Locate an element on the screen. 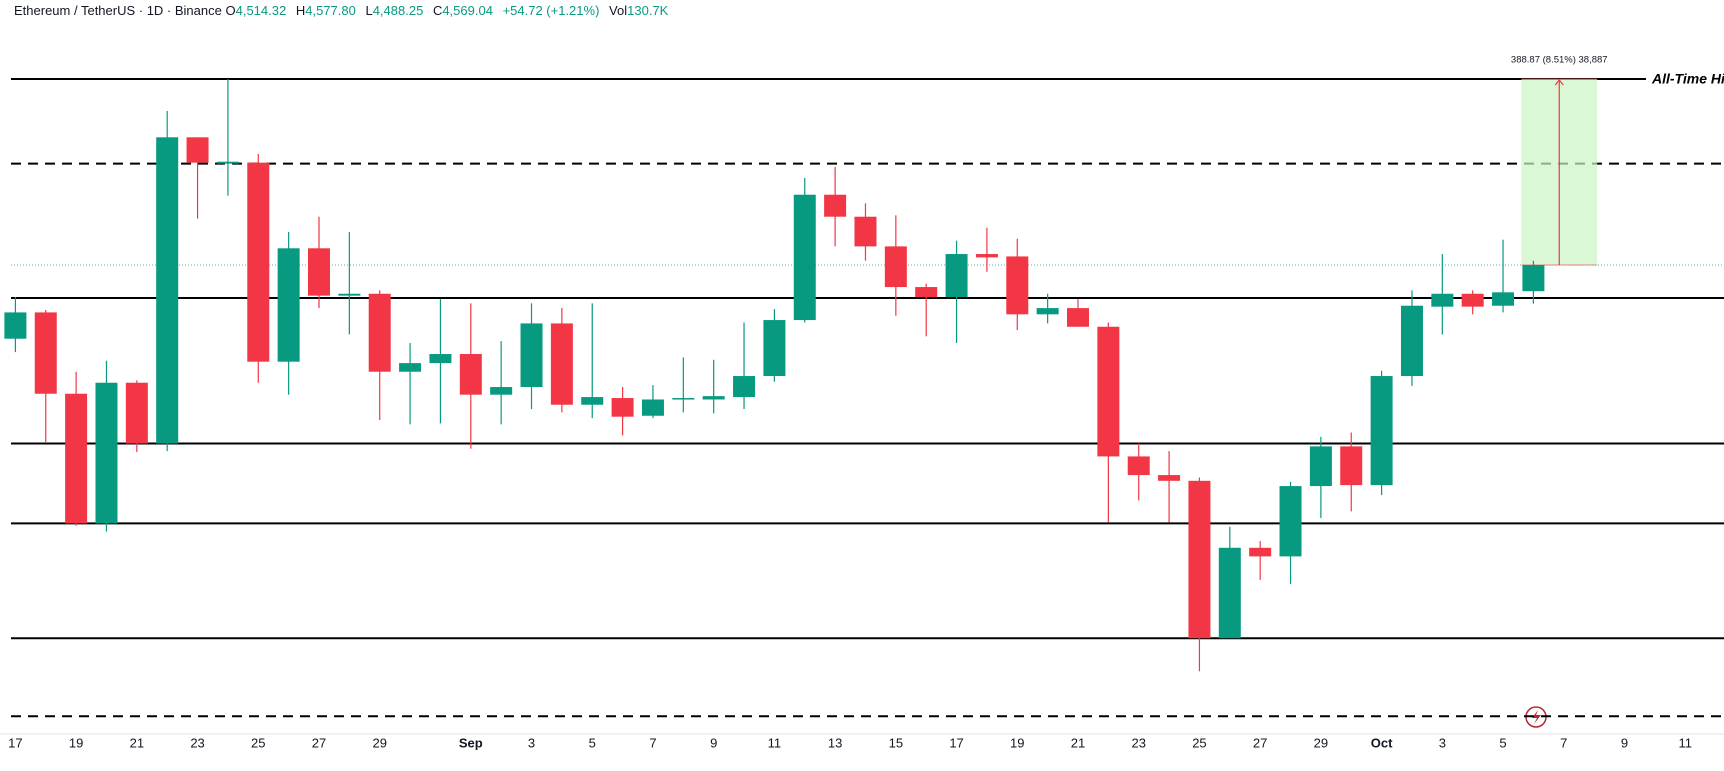 The image size is (1724, 771). change-value: +54.72 (+1.21%) is located at coordinates (551, 10).